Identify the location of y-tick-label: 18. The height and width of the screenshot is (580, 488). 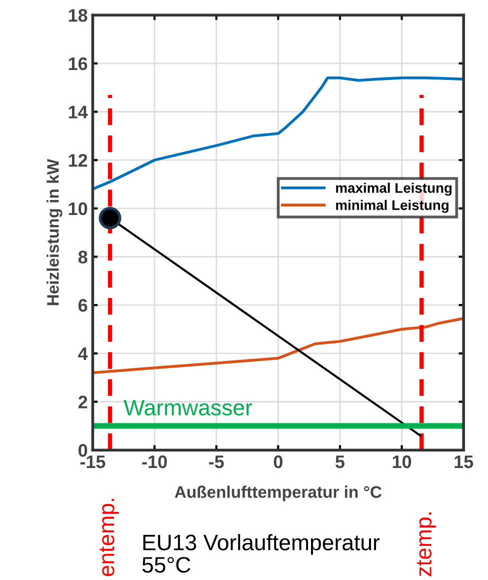
(78, 15).